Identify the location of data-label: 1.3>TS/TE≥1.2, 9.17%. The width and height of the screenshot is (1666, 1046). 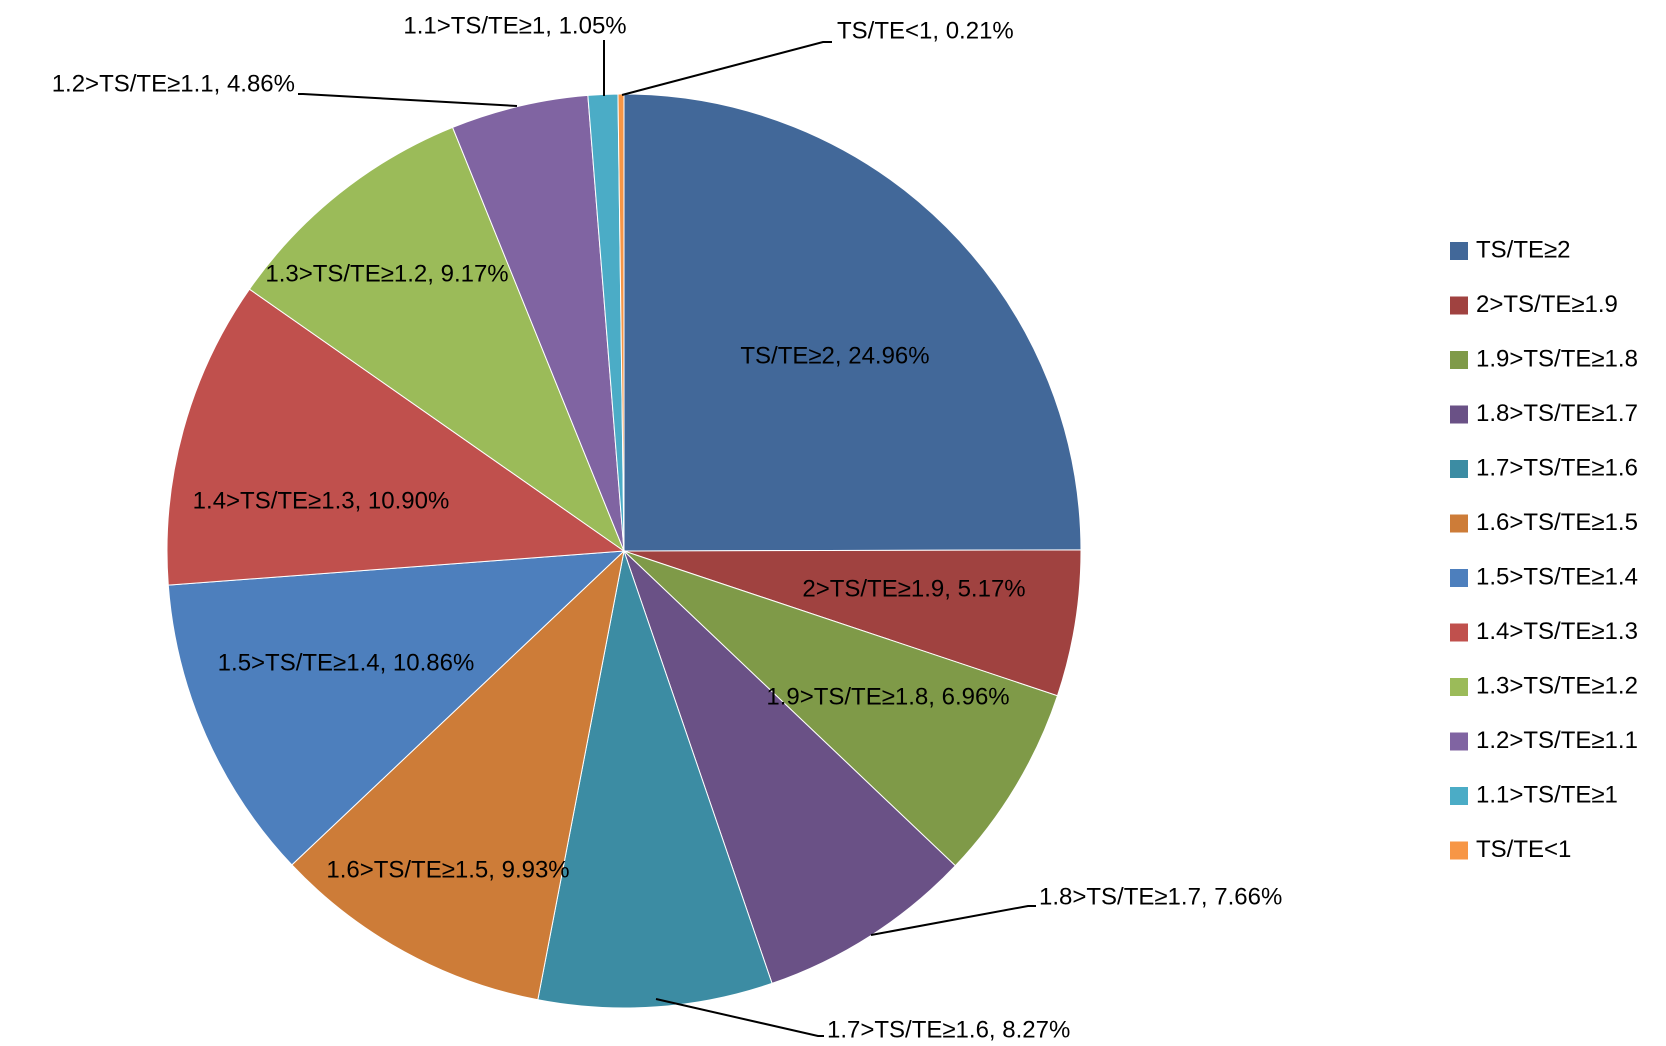
(386, 273).